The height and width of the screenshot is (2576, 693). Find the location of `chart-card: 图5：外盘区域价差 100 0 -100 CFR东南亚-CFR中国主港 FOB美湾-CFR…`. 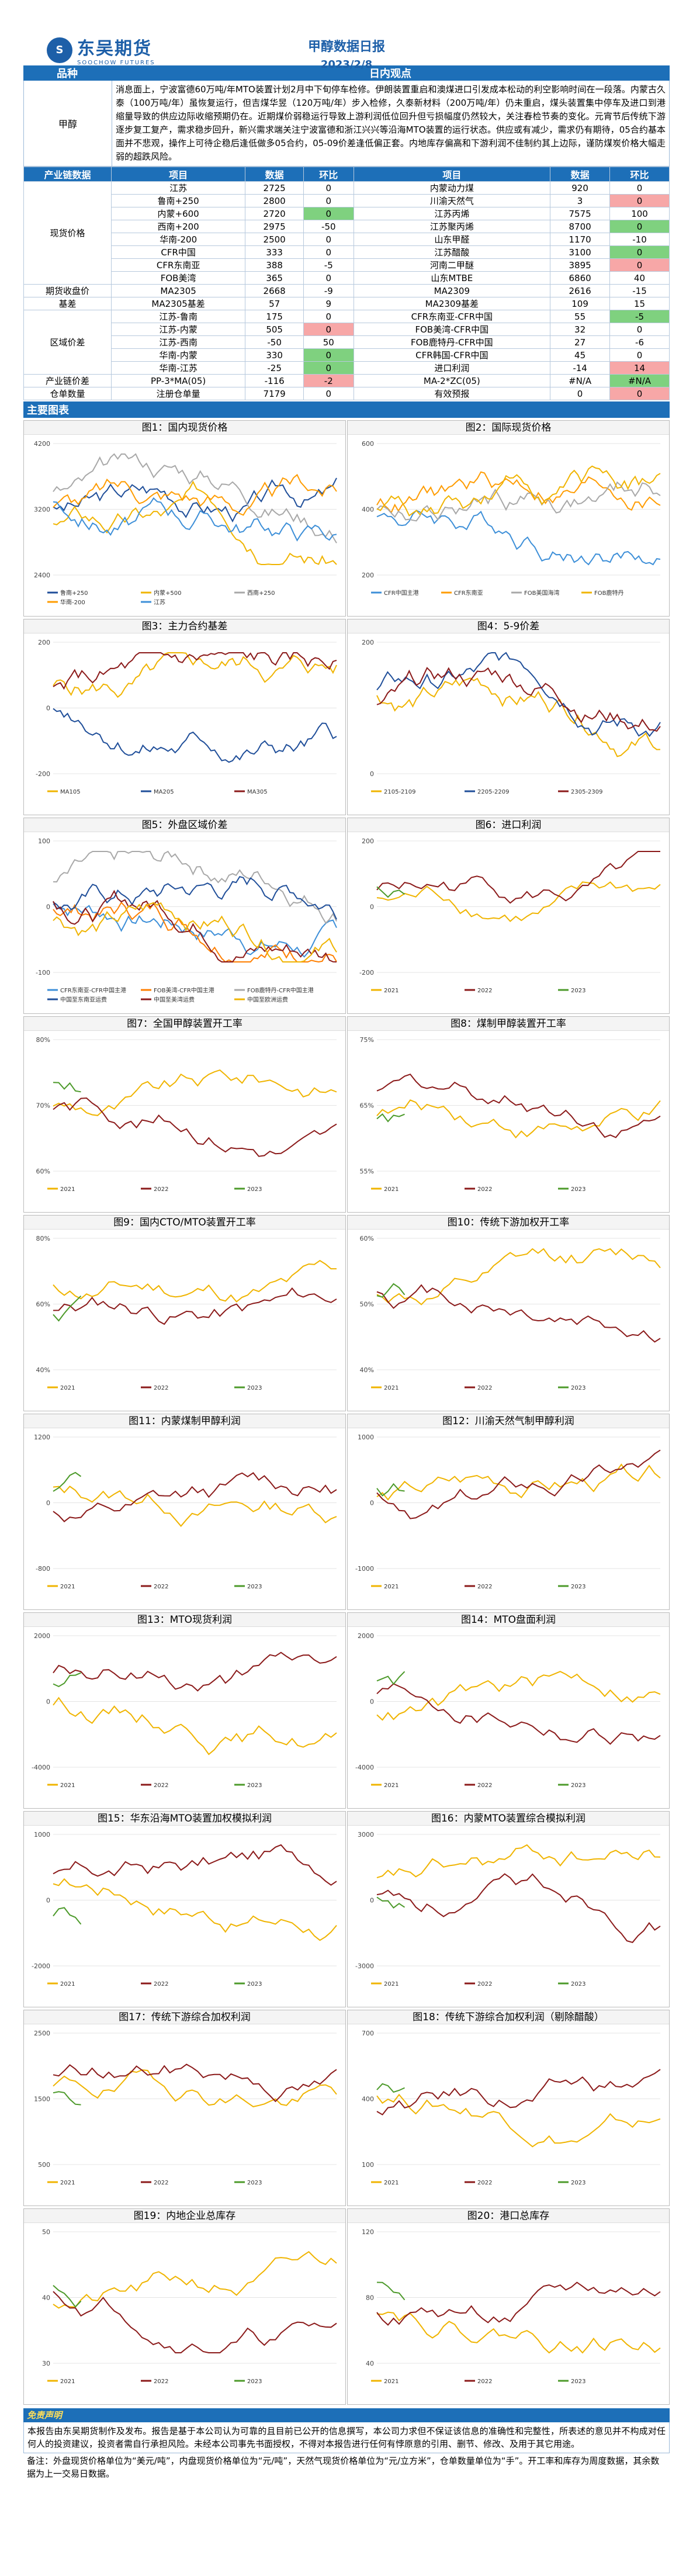

chart-card: 图5：外盘区域价差 100 0 -100 CFR东南亚-CFR中国主港 FOB美湾-CFR… is located at coordinates (184, 916).